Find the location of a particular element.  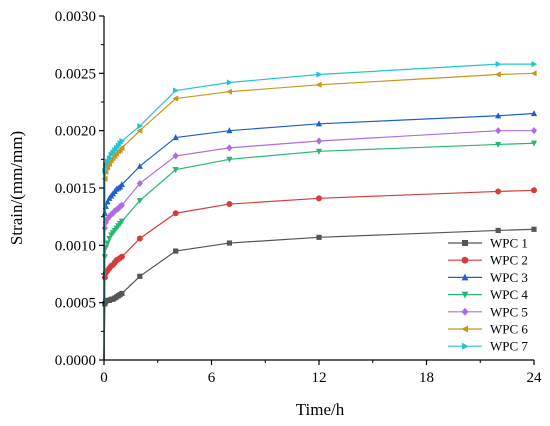

legend-item: WPC 7 is located at coordinates (488, 346).